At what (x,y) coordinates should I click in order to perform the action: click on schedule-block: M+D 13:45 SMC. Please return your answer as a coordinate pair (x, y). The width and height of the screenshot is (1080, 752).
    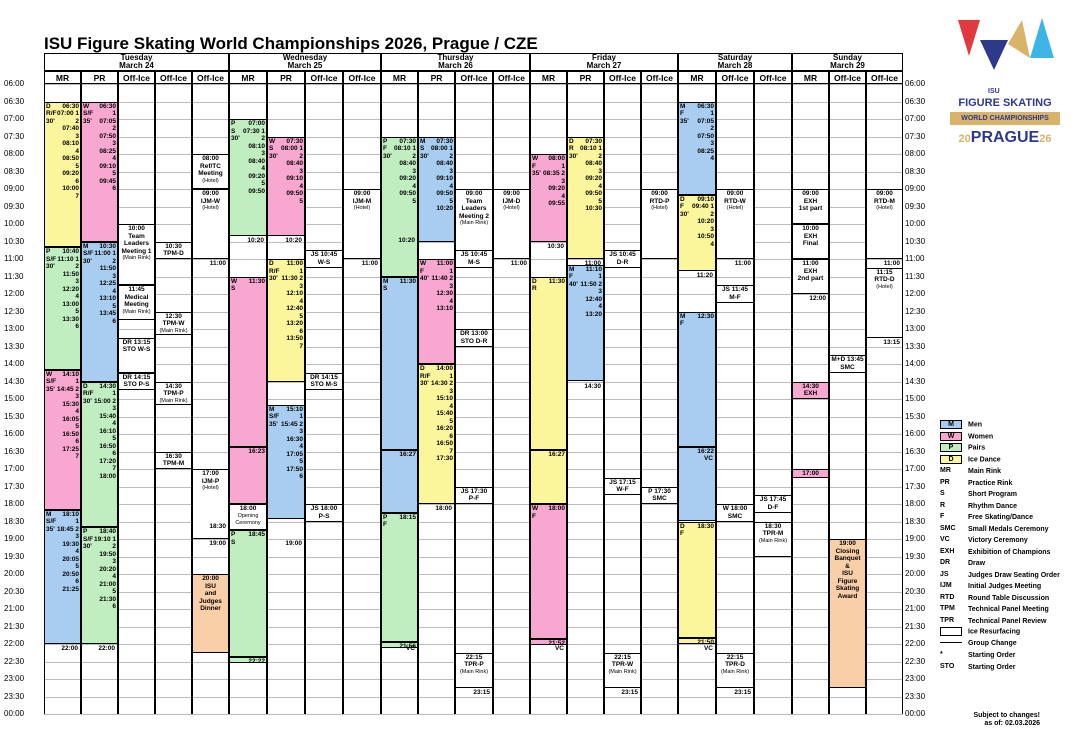
    Looking at the image, I should click on (847, 364).